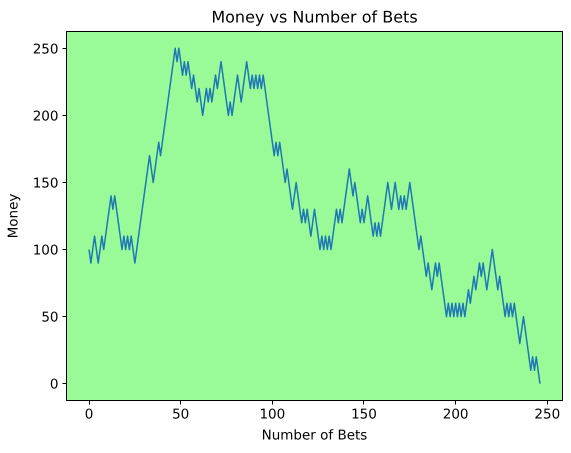  Describe the element at coordinates (89, 414) in the screenshot. I see `x-tick-label: 0` at that location.